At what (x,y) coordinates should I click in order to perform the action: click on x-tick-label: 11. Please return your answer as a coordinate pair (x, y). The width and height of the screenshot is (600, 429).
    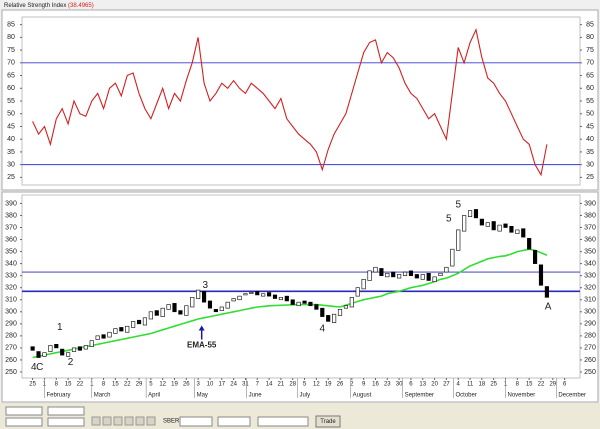
    Looking at the image, I should click on (470, 385).